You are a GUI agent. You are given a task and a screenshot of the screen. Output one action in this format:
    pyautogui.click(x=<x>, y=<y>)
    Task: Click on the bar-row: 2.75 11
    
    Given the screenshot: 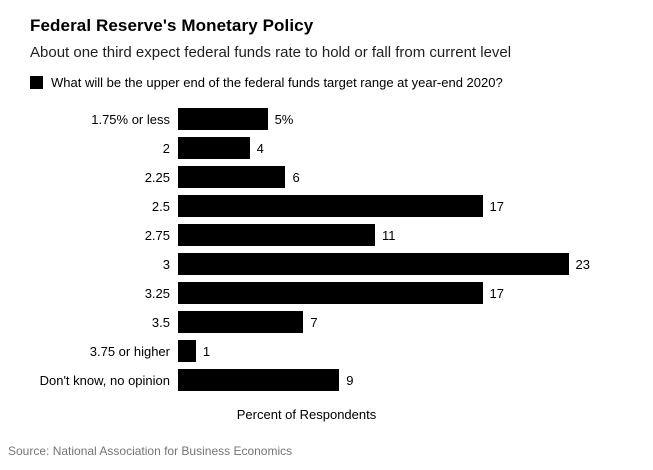 What is the action you would take?
    pyautogui.click(x=326, y=235)
    